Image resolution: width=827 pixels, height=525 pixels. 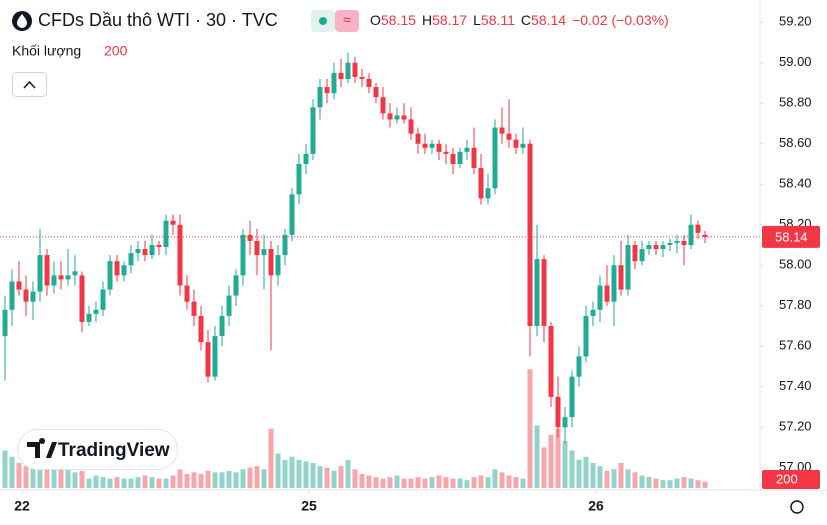 What do you see at coordinates (369, 21) in the screenshot?
I see `legend-bg` at bounding box center [369, 21].